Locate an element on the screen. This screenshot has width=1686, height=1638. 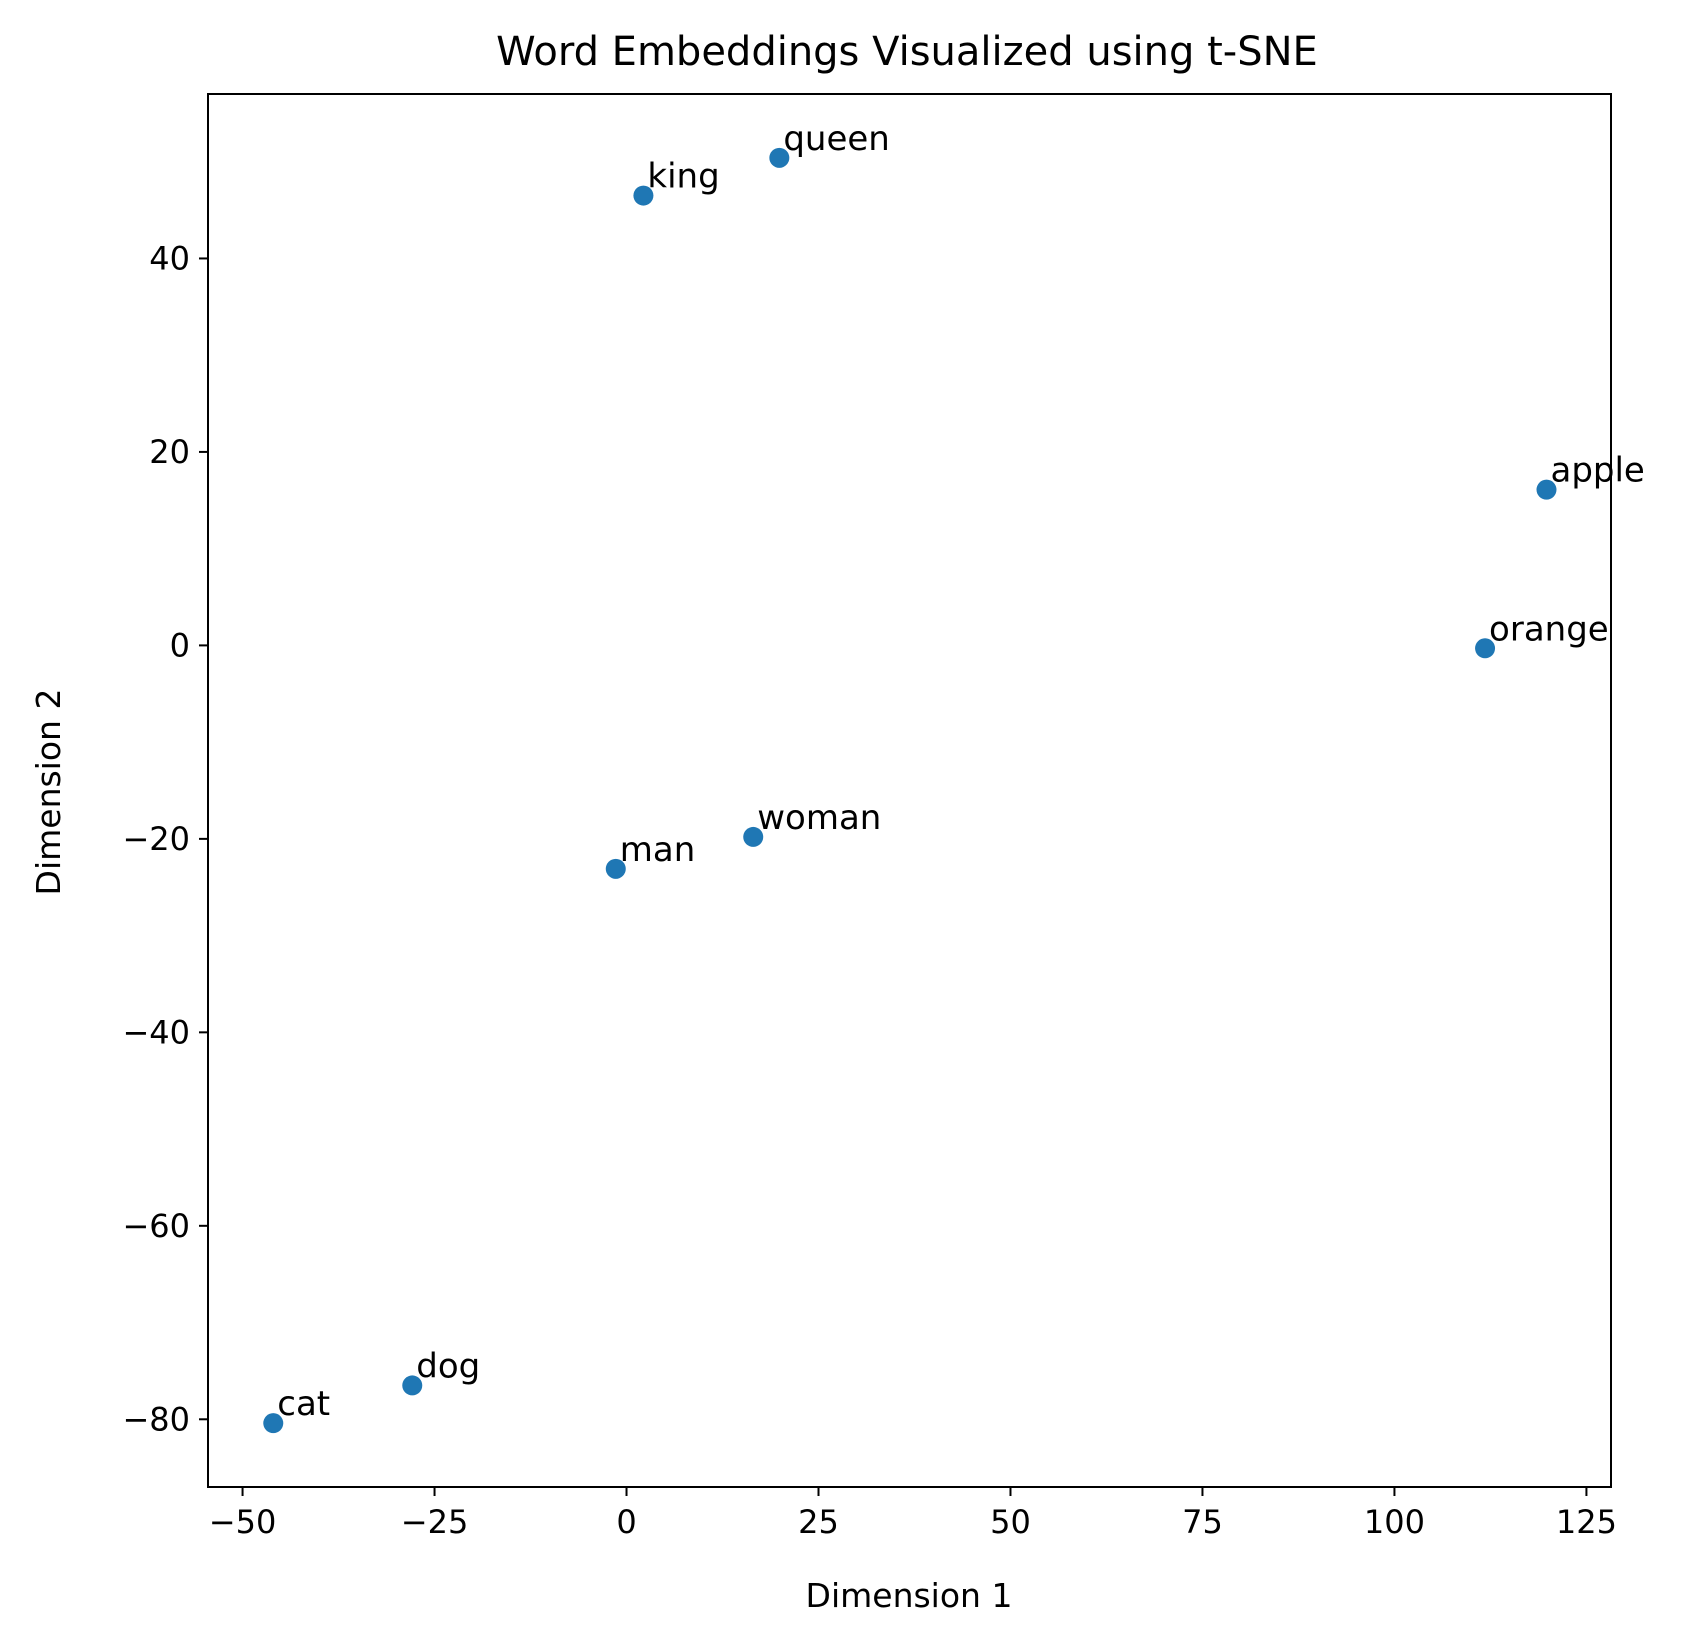
y-tick-label: −60 is located at coordinates (156, 1226).